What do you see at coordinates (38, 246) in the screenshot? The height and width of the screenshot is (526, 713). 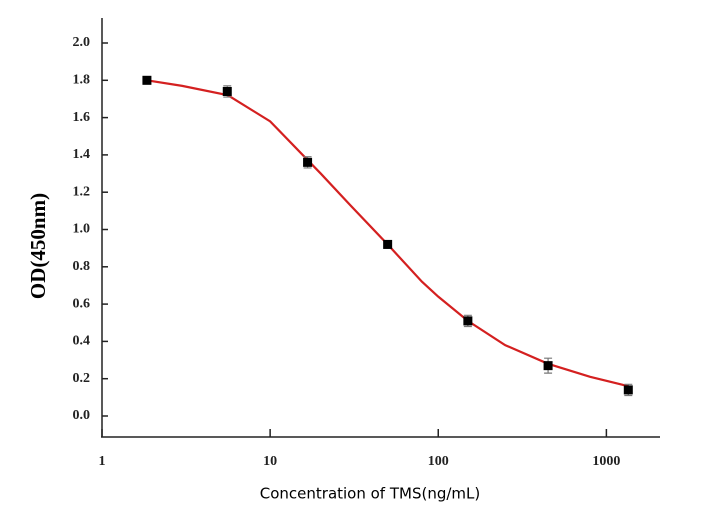 I see `y-axis-label: OD(450nm)` at bounding box center [38, 246].